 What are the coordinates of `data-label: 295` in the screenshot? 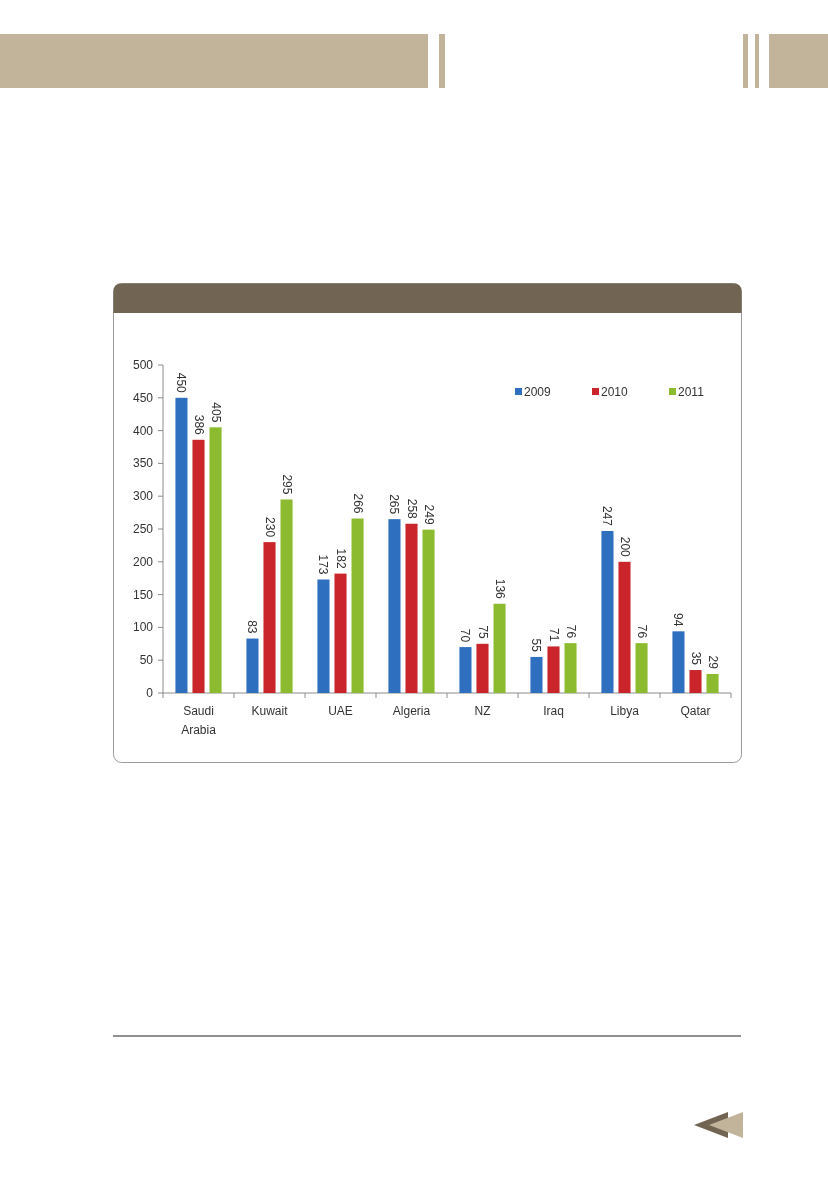 It's located at (286, 484).